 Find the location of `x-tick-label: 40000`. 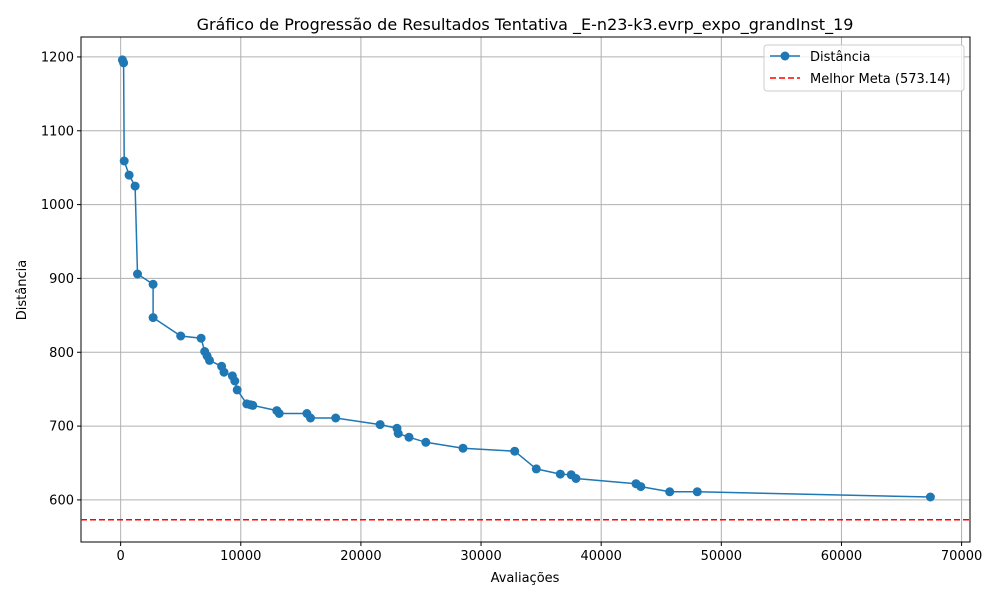

x-tick-label: 40000 is located at coordinates (601, 556).